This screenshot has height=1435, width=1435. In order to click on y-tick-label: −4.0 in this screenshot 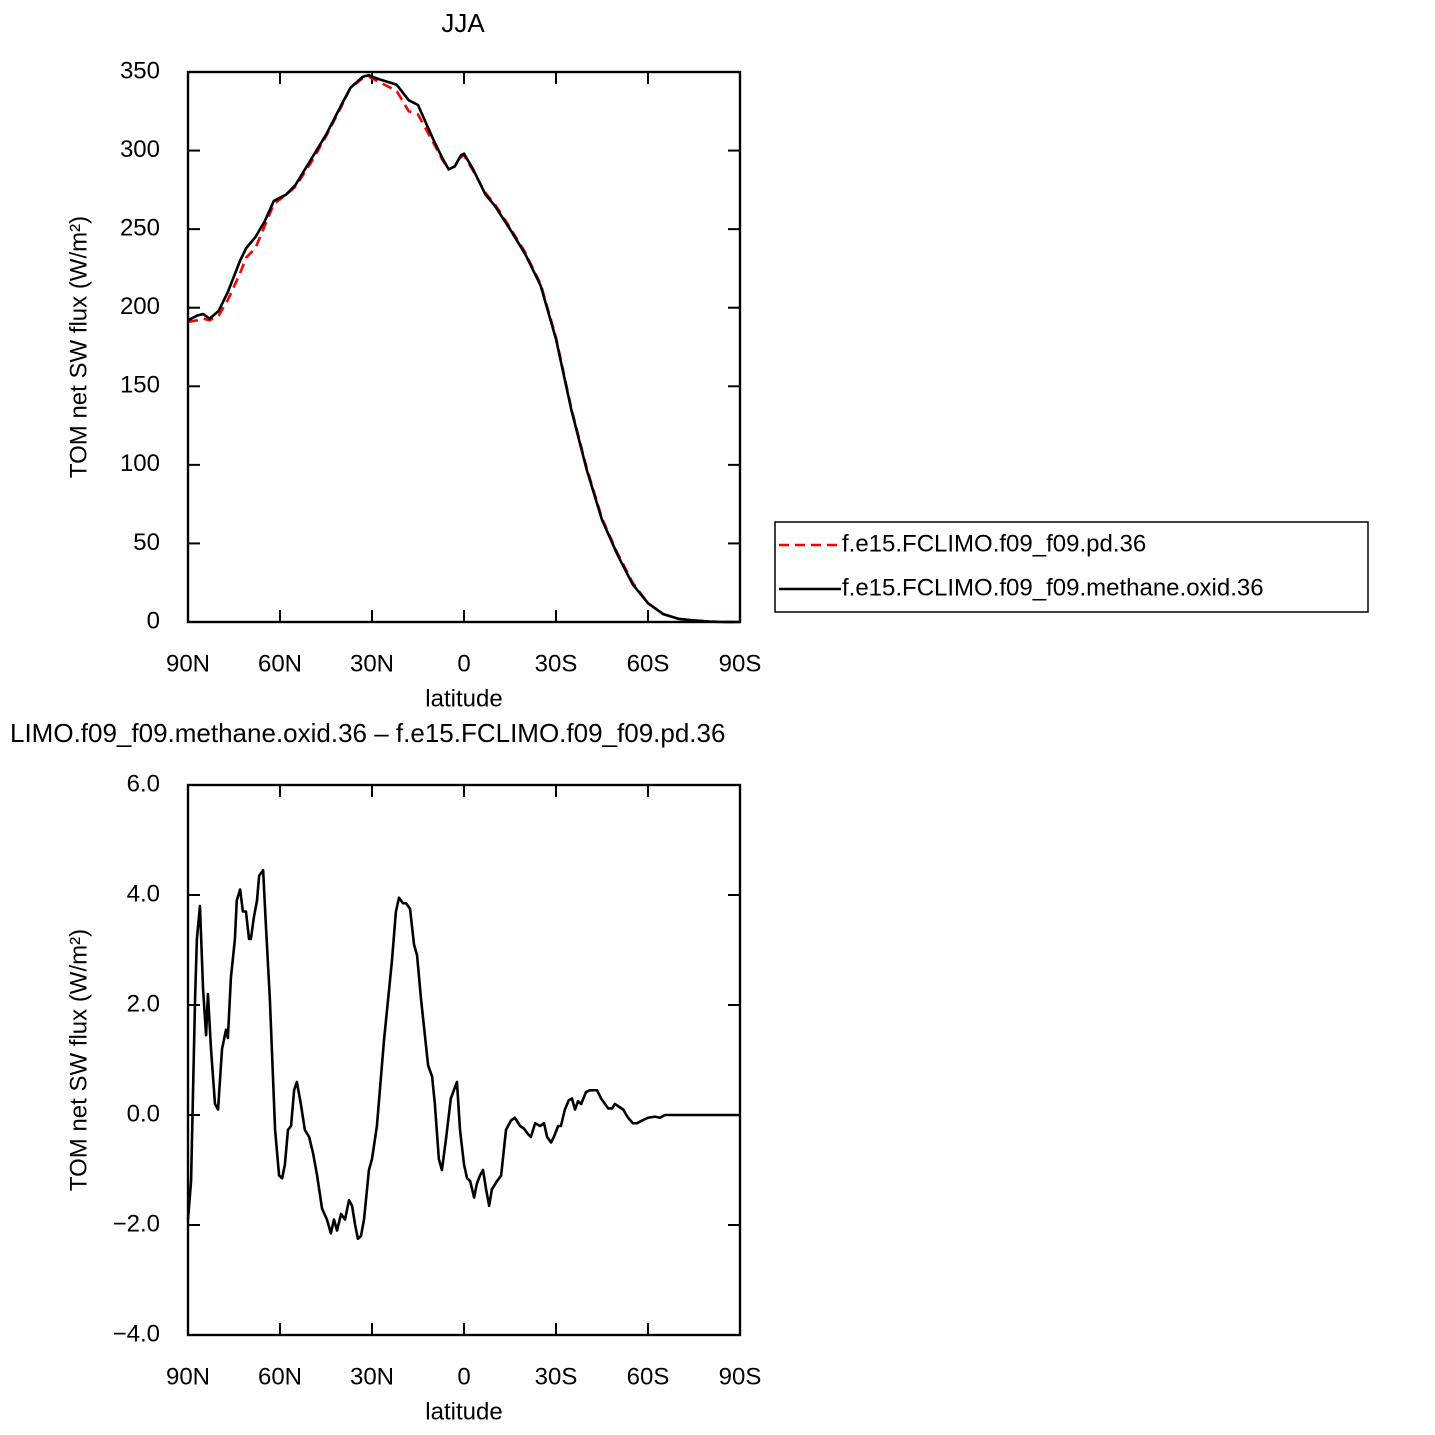, I will do `click(136, 1333)`.